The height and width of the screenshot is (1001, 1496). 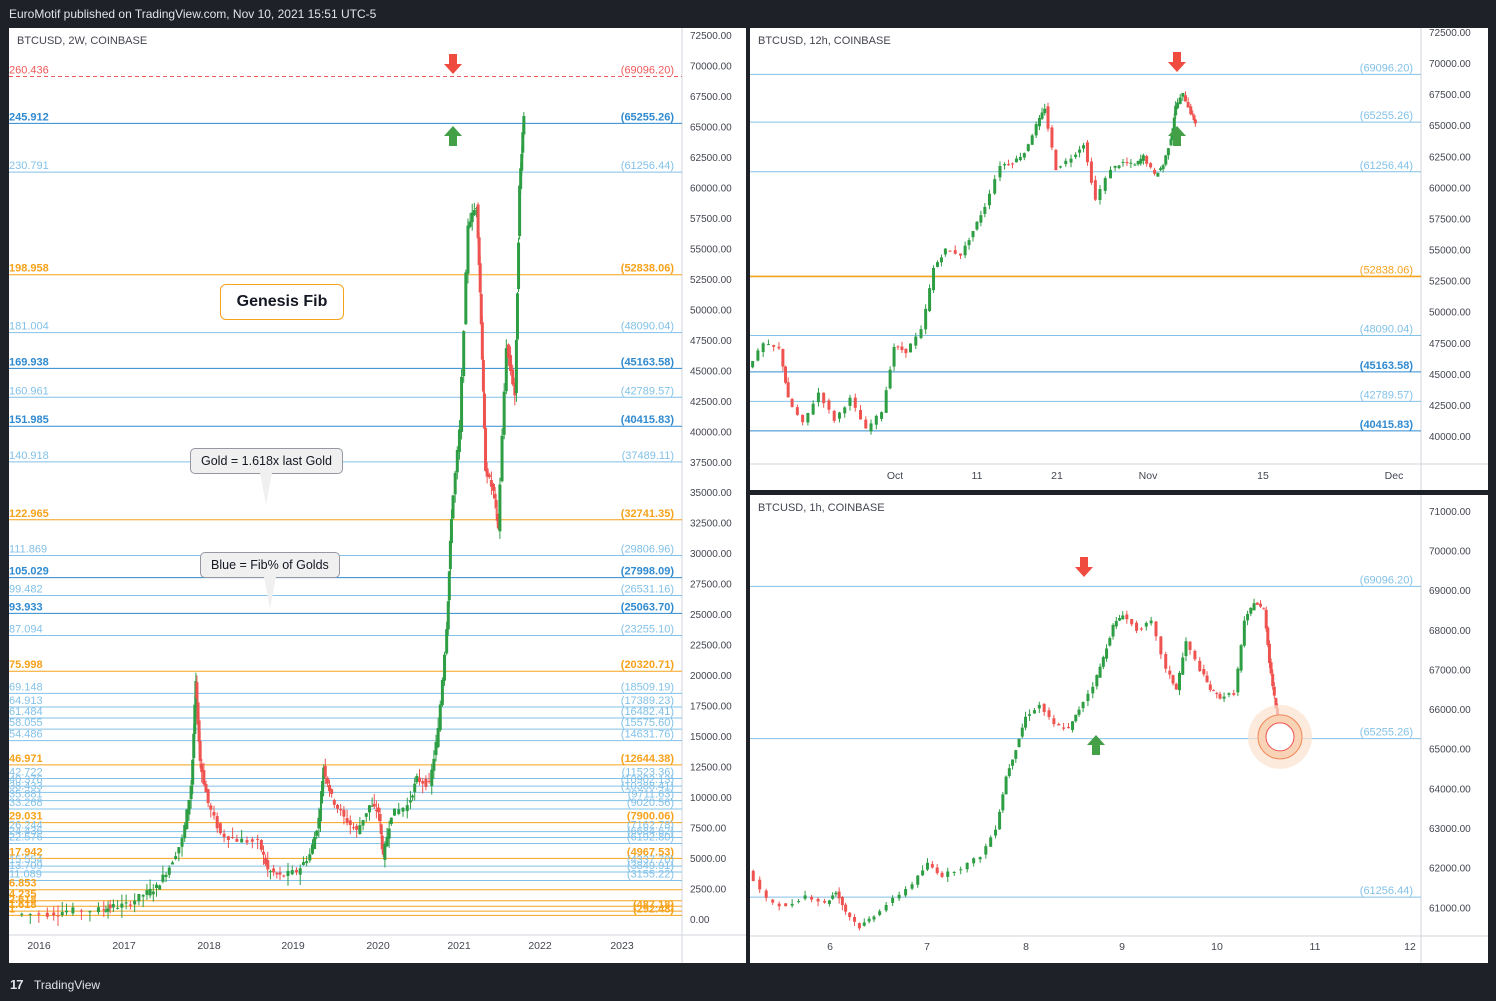 What do you see at coordinates (1386, 395) in the screenshot?
I see `fib-price-label: (42789.57)` at bounding box center [1386, 395].